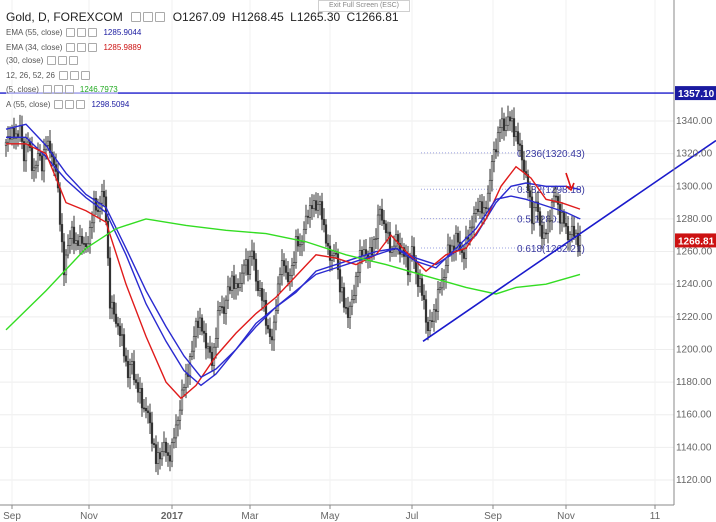 This screenshot has width=716, height=522. Describe the element at coordinates (25, 60) in the screenshot. I see `indicator-label: (30, close)` at that location.